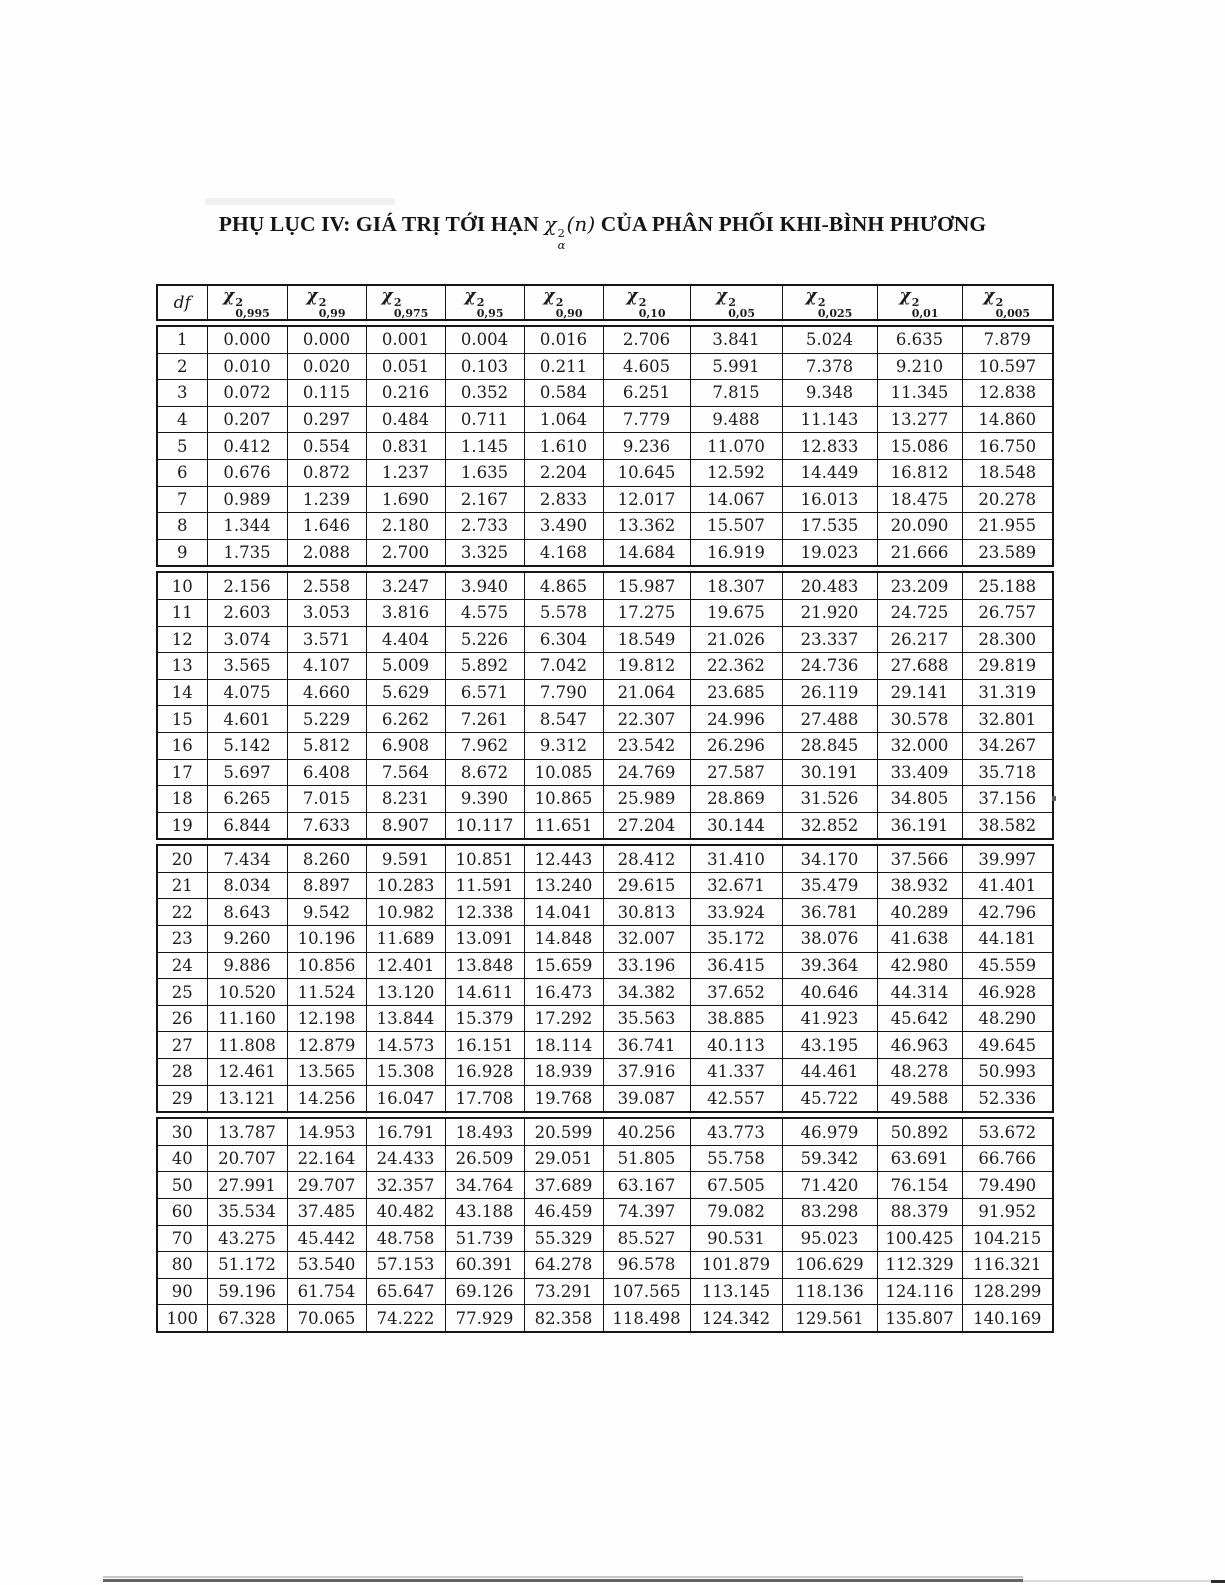 Image resolution: width=1225 pixels, height=1585 pixels. I want to click on value-cell: 0.872, so click(326, 472).